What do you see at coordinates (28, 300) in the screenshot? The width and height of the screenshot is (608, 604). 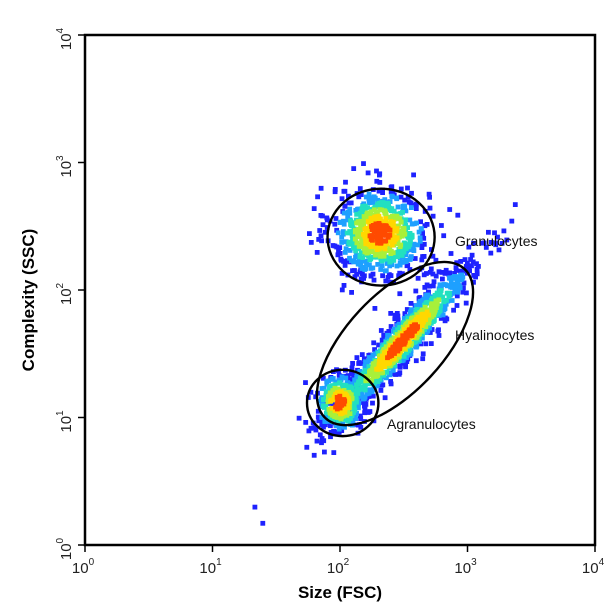 I see `y-axis-title: Complexity (SSC)` at bounding box center [28, 300].